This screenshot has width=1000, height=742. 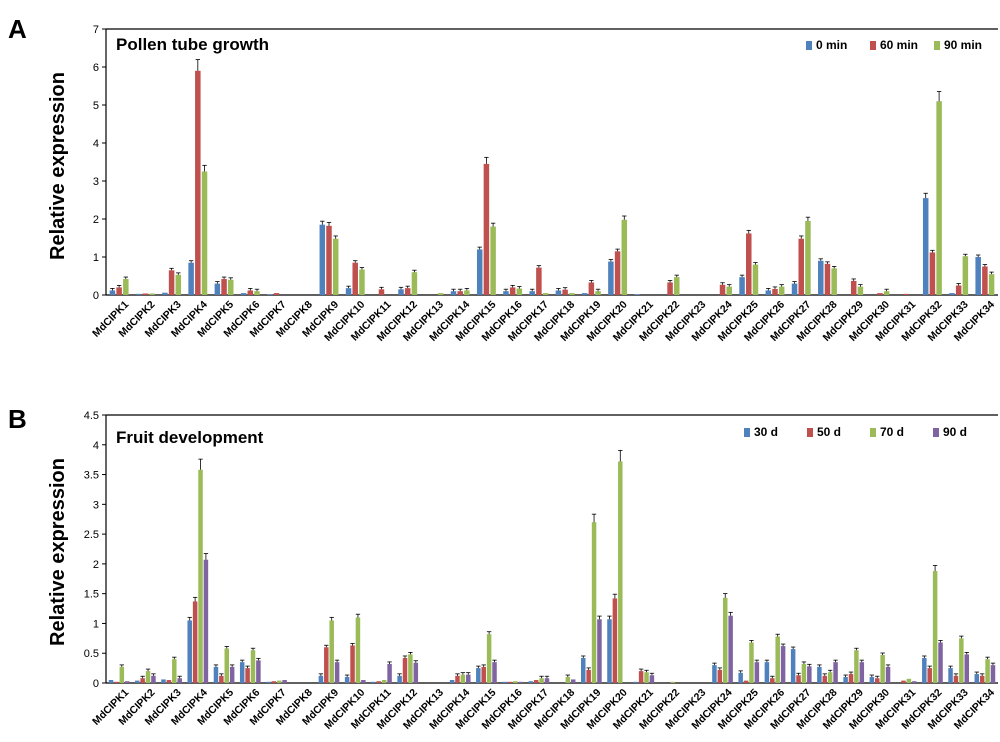 I want to click on bar-a-MdCIPK30-90min, so click(x=886, y=293).